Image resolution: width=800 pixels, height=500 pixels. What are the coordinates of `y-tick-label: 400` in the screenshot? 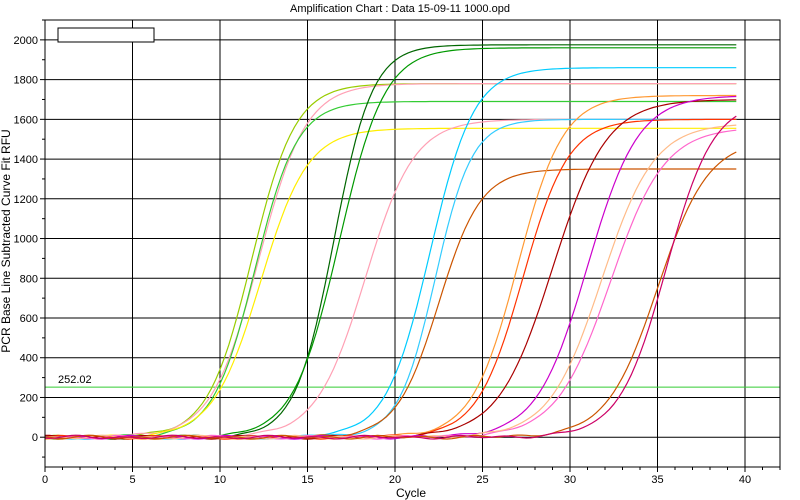 It's located at (29, 359).